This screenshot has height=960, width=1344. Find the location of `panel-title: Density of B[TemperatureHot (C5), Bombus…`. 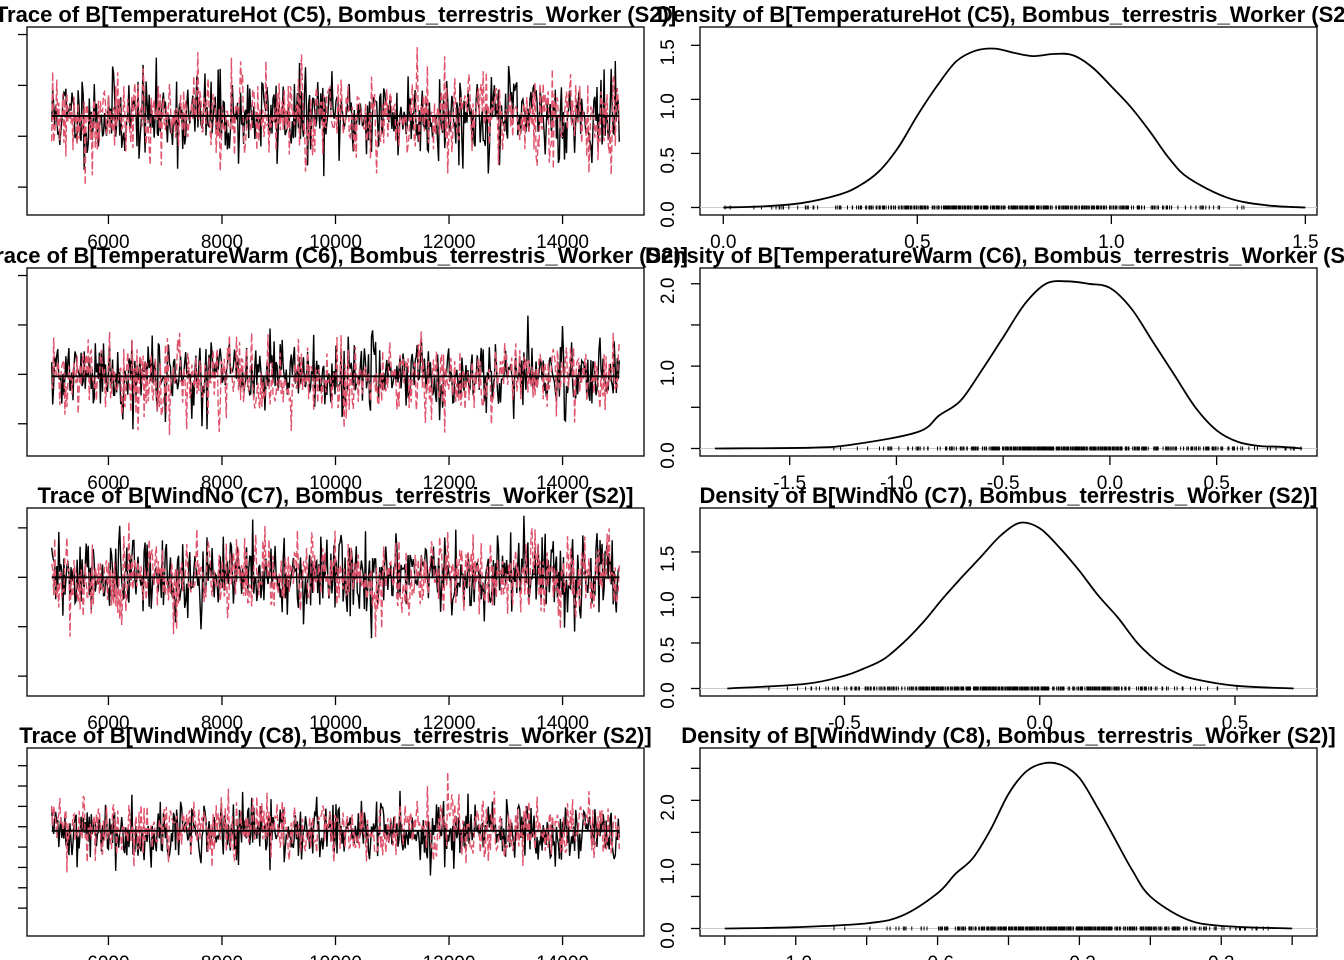

panel-title: Density of B[TemperatureHot (C5), Bombus… is located at coordinates (1000, 14).